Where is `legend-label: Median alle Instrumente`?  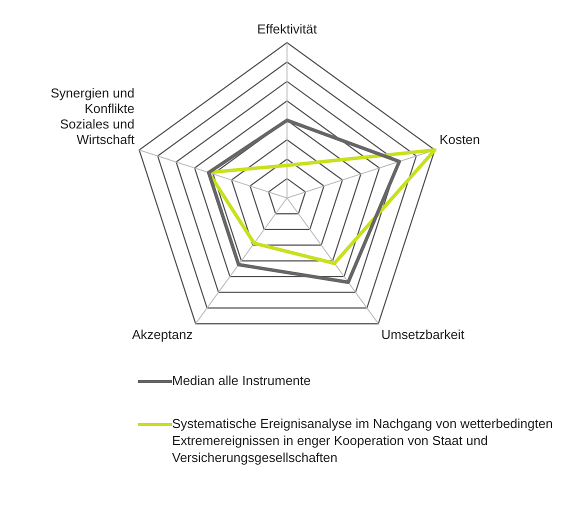 legend-label: Median alle Instrumente is located at coordinates (241, 380).